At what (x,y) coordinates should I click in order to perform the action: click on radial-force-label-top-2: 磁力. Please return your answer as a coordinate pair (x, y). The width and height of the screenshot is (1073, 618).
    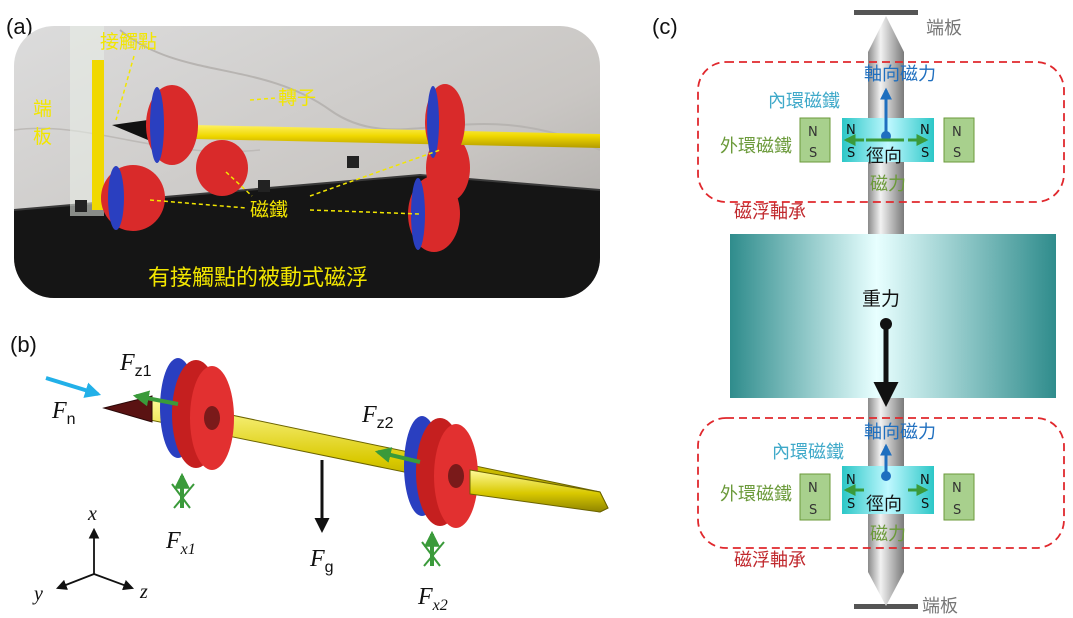
    Looking at the image, I should click on (888, 184).